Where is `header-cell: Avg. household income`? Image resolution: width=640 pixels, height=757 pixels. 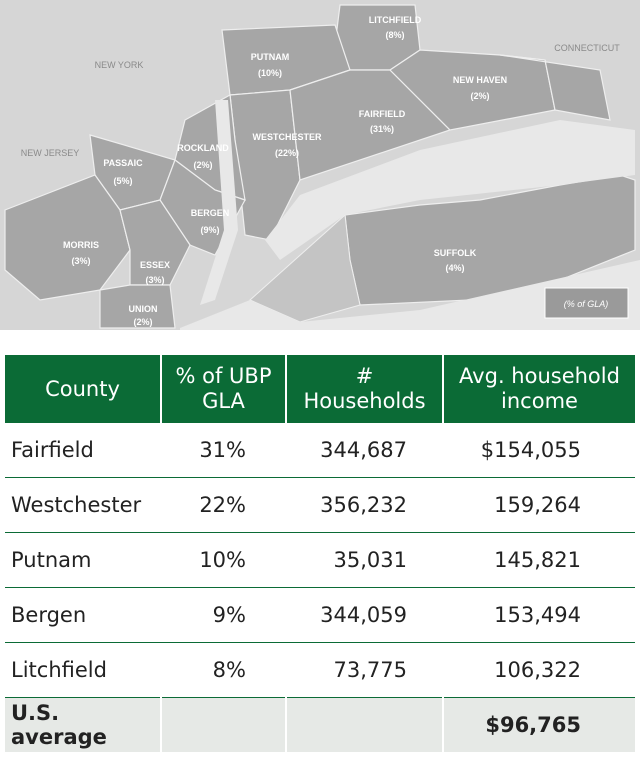
header-cell: Avg. household income is located at coordinates (539, 388).